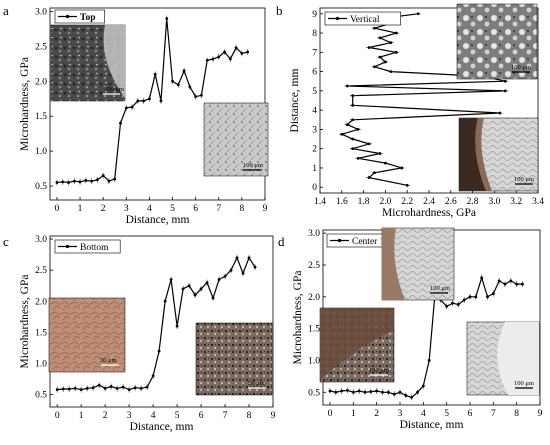 Image resolution: width=550 pixels, height=445 pixels. Describe the element at coordinates (41, 302) in the screenshot. I see `y-tick-label-c: 2.0` at that location.